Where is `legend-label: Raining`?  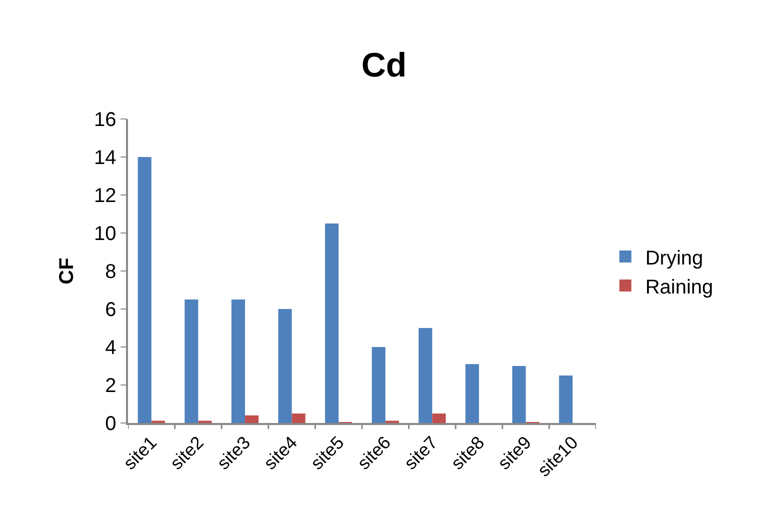
legend-label: Raining is located at coordinates (679, 287).